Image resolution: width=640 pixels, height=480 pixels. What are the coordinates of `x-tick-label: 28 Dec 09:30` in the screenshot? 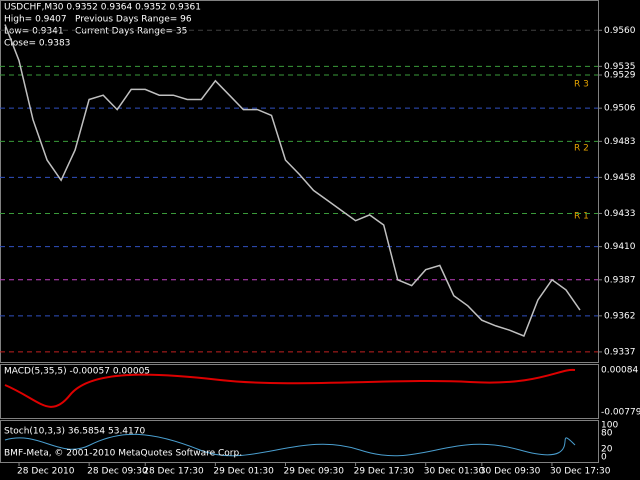 It's located at (117, 472).